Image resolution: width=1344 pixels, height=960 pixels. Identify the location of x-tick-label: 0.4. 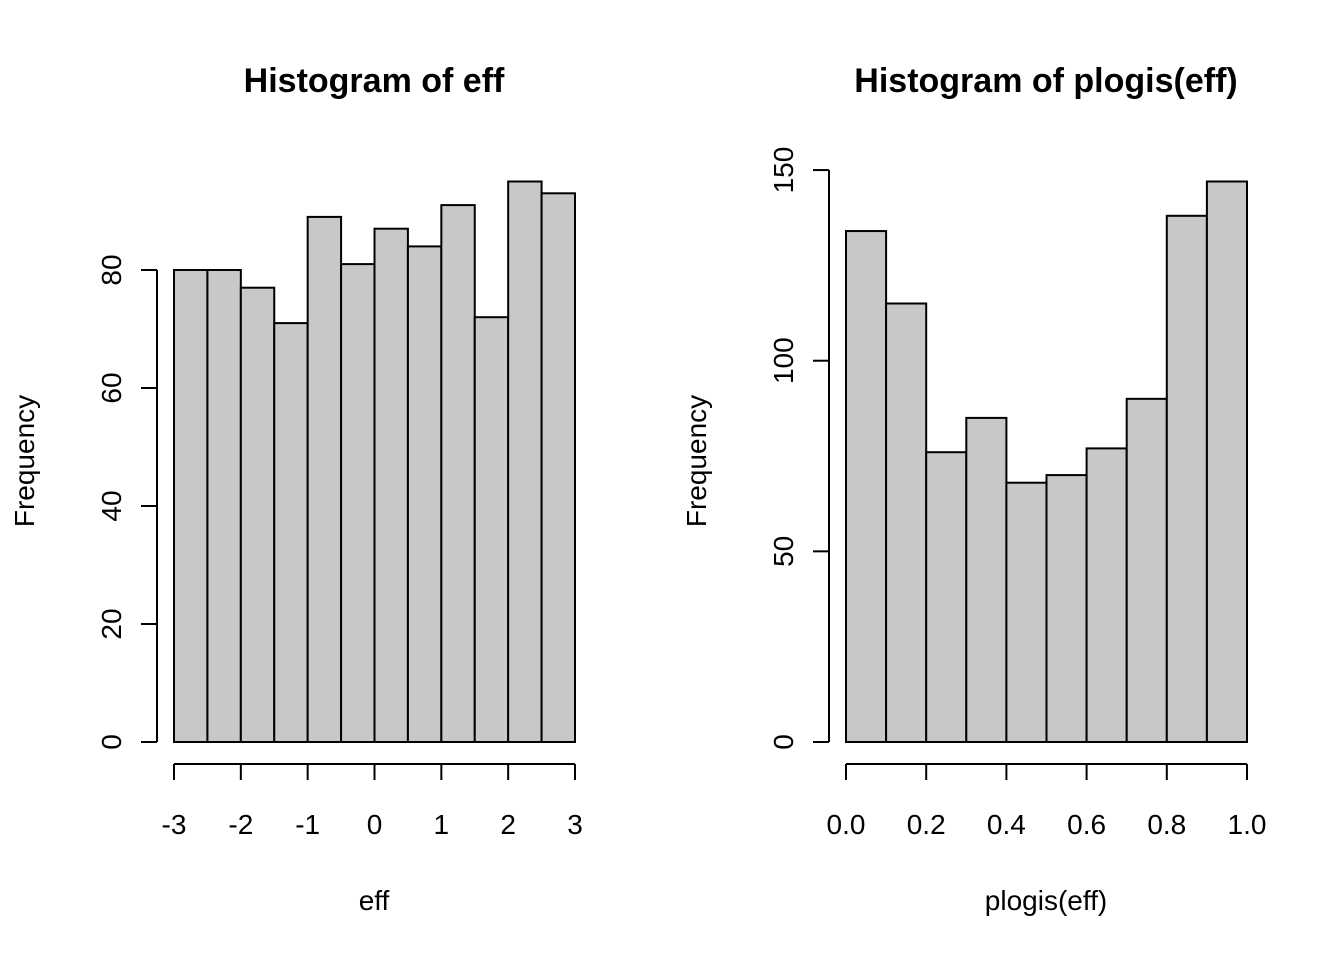
(1006, 824).